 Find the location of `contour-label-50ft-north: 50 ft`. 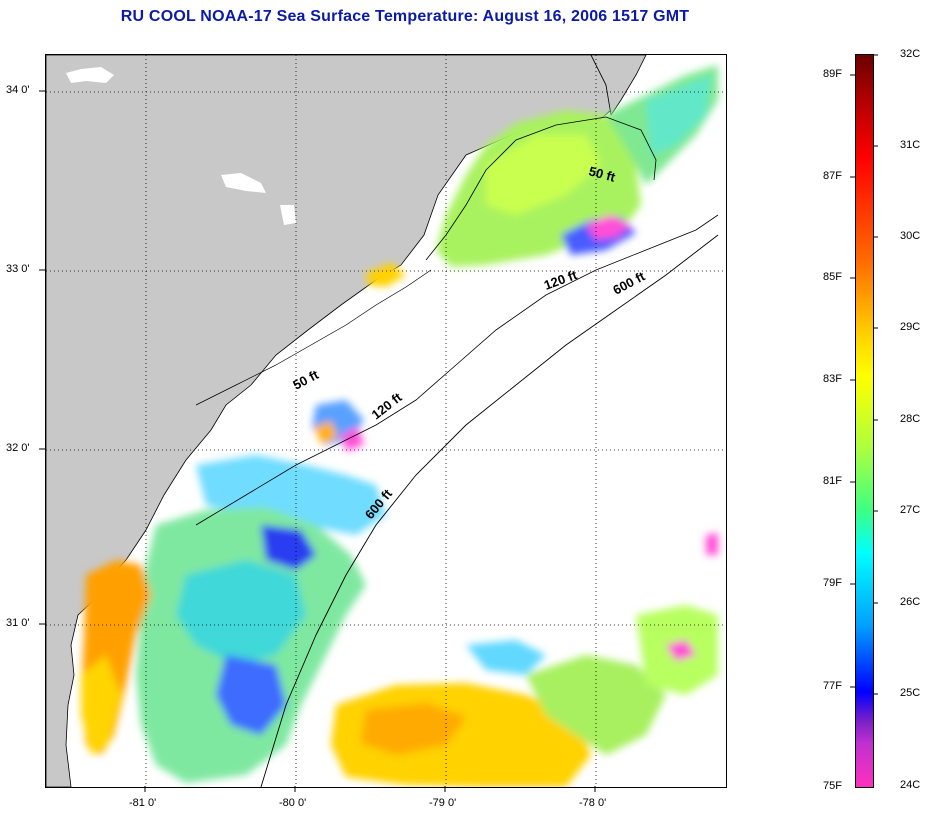

contour-label-50ft-north: 50 ft is located at coordinates (602, 174).